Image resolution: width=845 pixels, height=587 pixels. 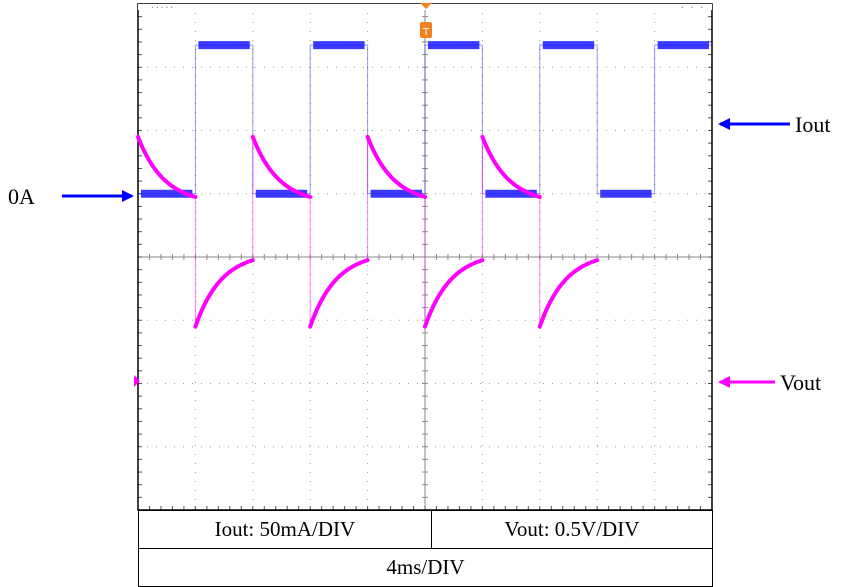 I want to click on vout-label: Vout, so click(x=800, y=382).